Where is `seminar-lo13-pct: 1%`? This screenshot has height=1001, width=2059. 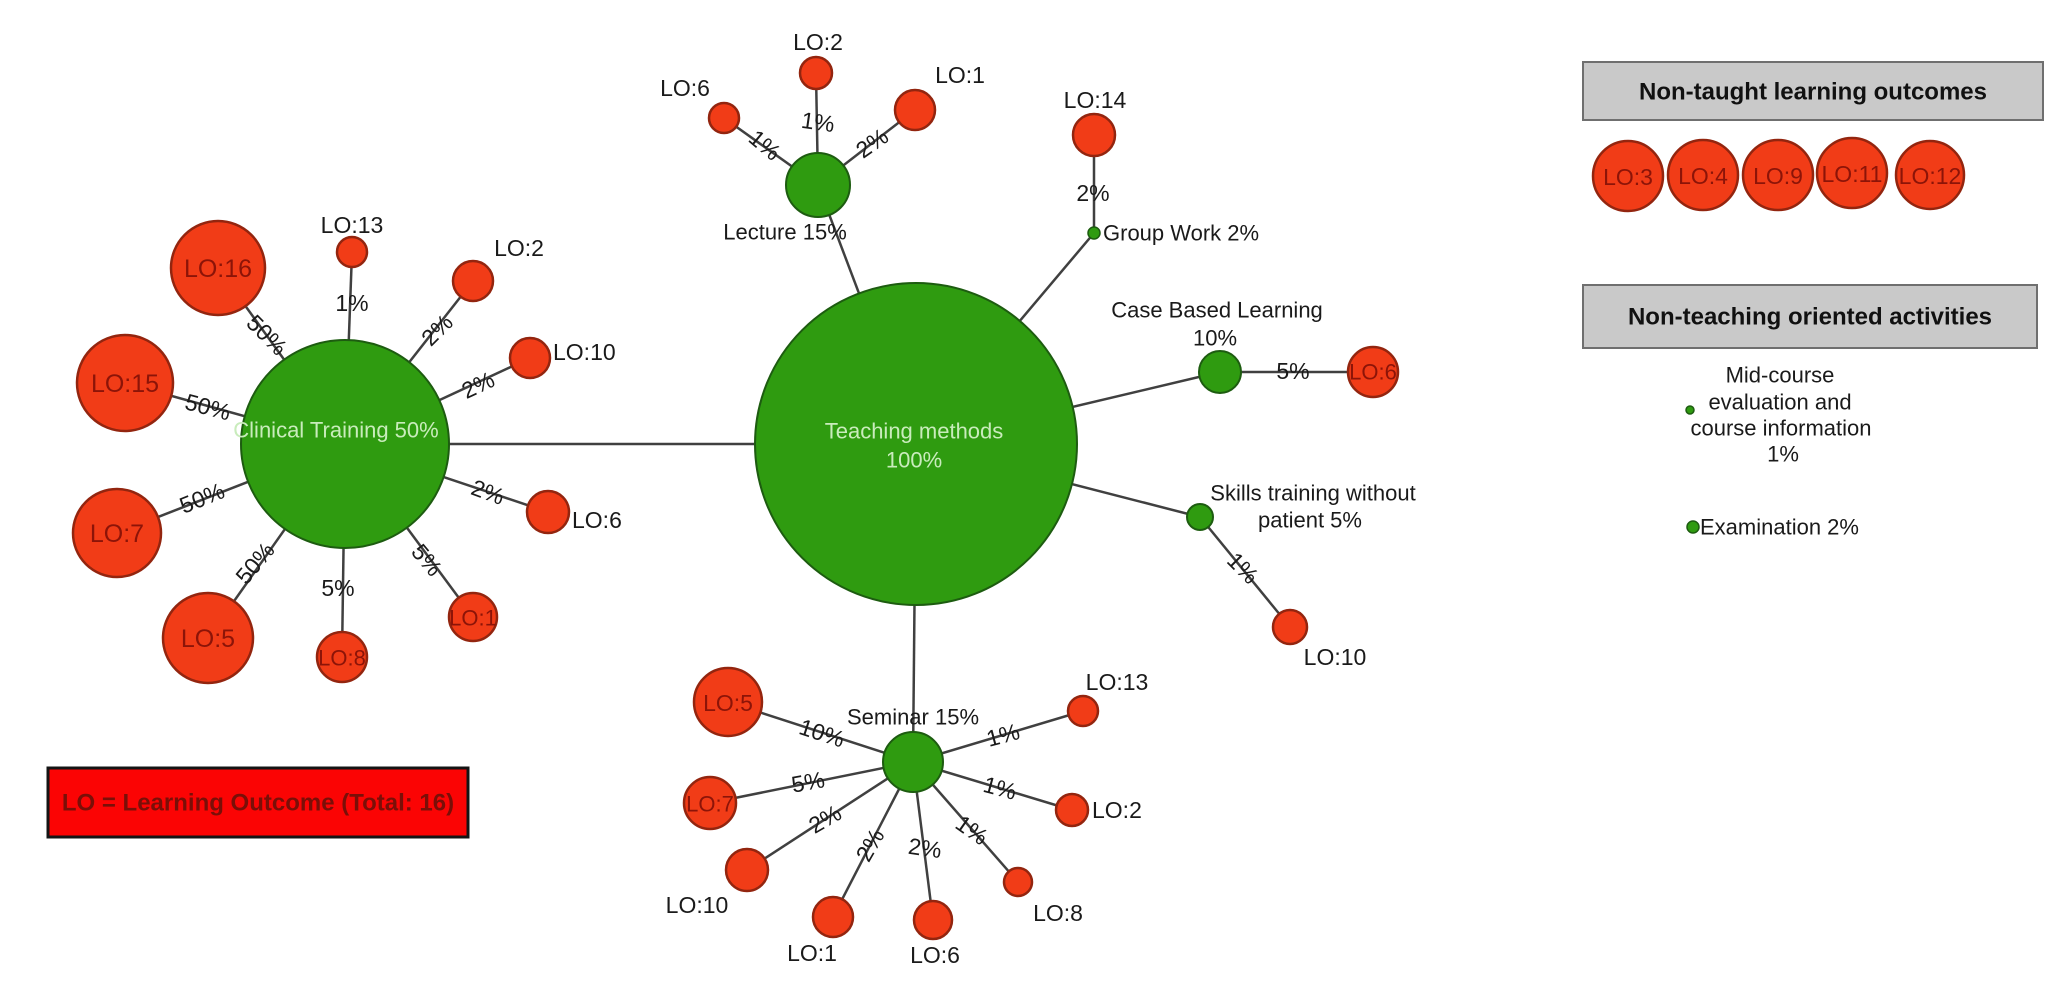
seminar-lo13-pct: 1% is located at coordinates (1003, 735).